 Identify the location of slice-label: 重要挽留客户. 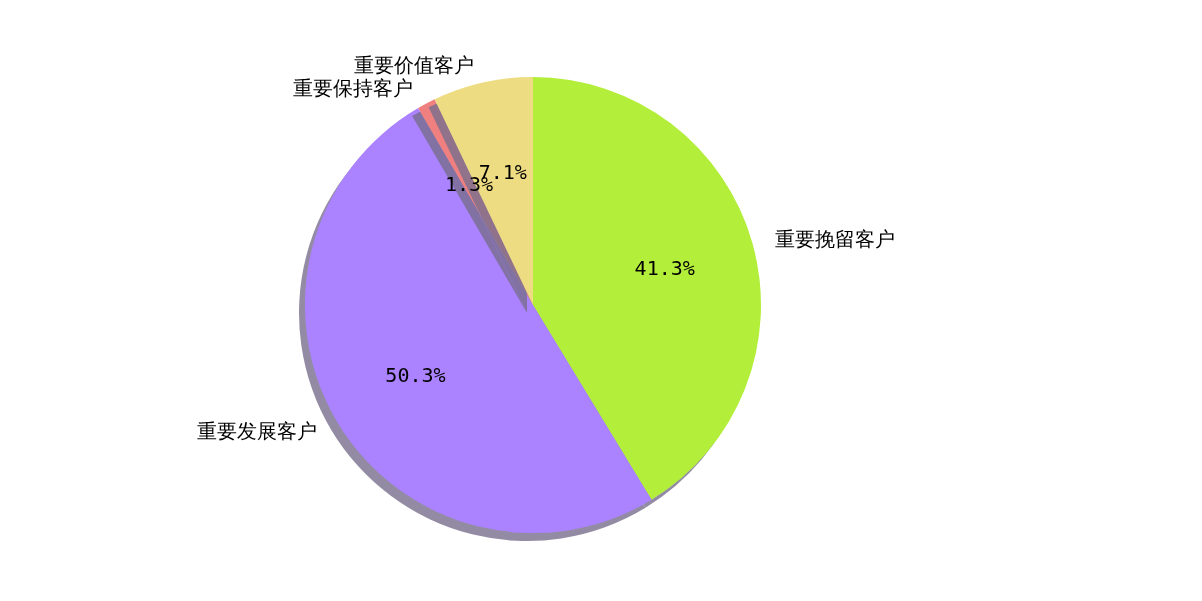
(834, 238).